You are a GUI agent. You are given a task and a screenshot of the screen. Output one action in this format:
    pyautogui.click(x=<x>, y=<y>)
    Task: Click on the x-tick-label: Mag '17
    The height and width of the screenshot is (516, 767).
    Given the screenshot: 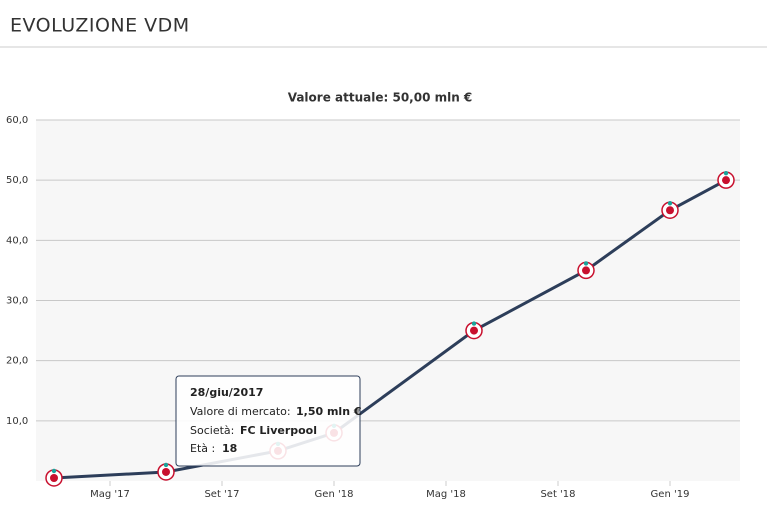 What is the action you would take?
    pyautogui.click(x=110, y=494)
    